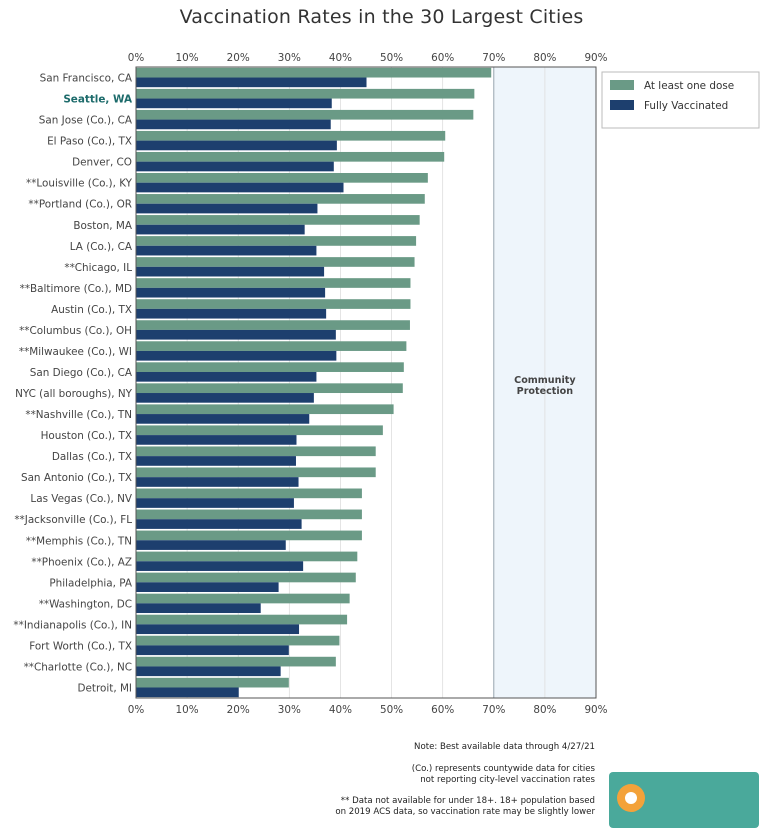 The height and width of the screenshot is (832, 763). I want to click on x-tick-label-bottom: 90%, so click(595, 710).